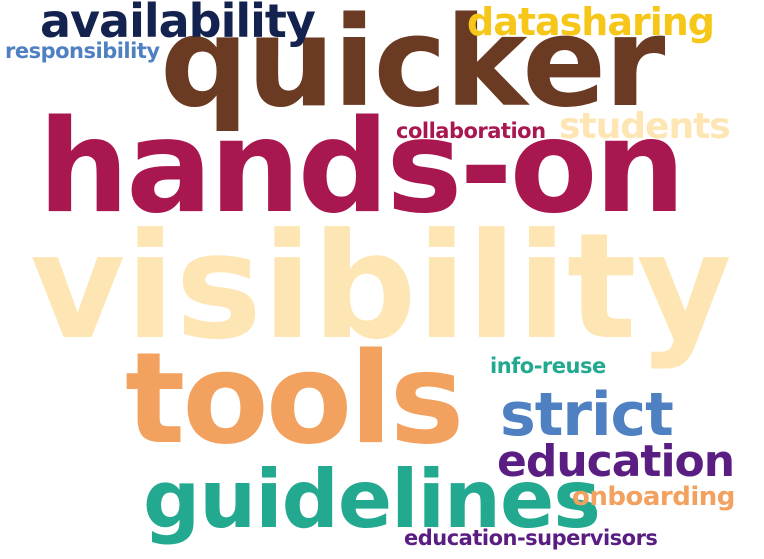 The image size is (764, 559). What do you see at coordinates (653, 497) in the screenshot?
I see `word-onboarding: onboarding` at bounding box center [653, 497].